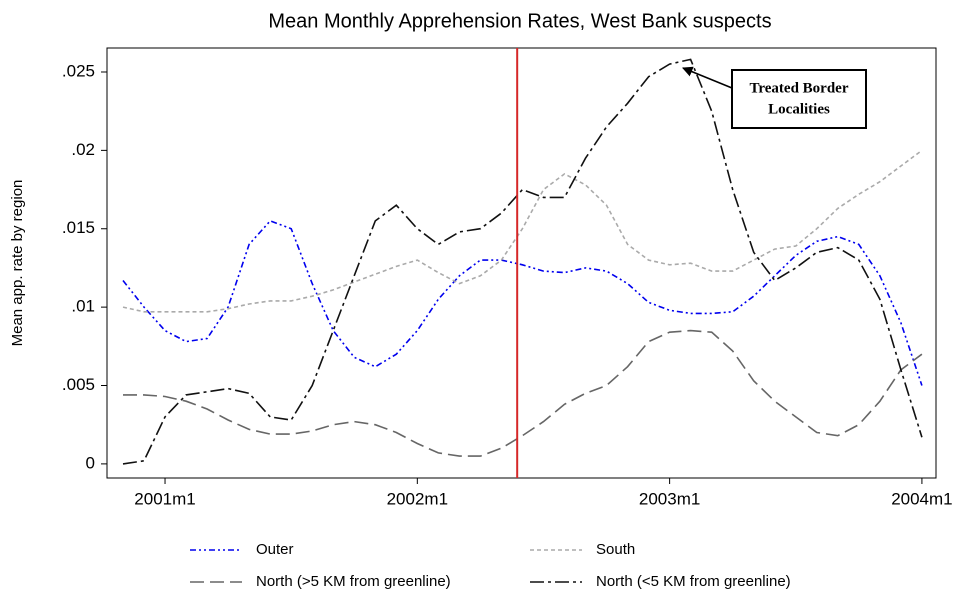  What do you see at coordinates (669, 498) in the screenshot?
I see `x-tick-label: 2003m1` at bounding box center [669, 498].